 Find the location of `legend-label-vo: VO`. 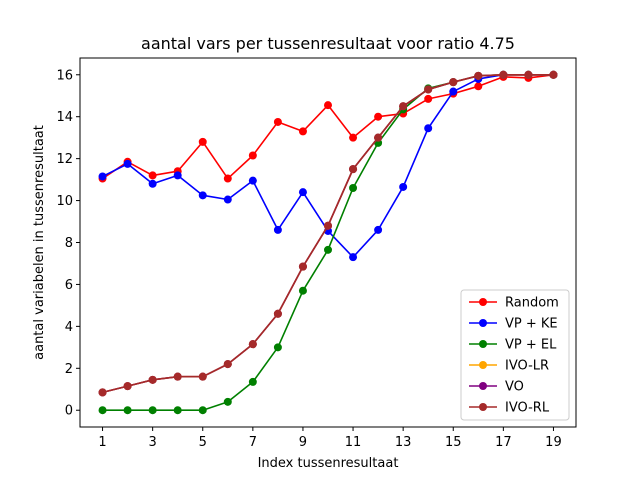

legend-label-vo: VO is located at coordinates (514, 387).